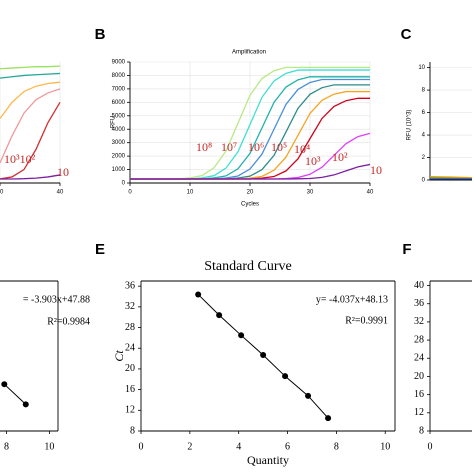 The height and width of the screenshot is (474, 474). I want to click on annotation: 10³10², so click(20, 159).